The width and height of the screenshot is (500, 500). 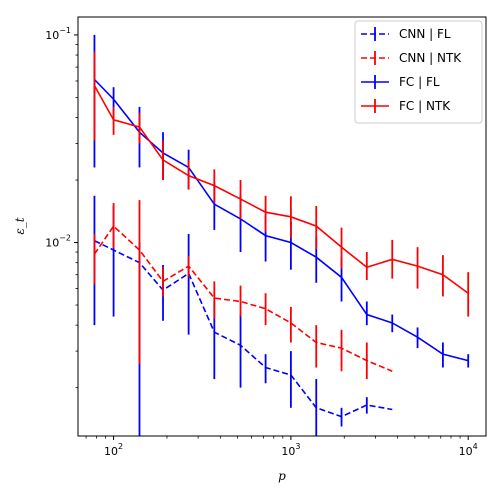 I want to click on y-tick-label: 10⁻², so click(x=58, y=242).